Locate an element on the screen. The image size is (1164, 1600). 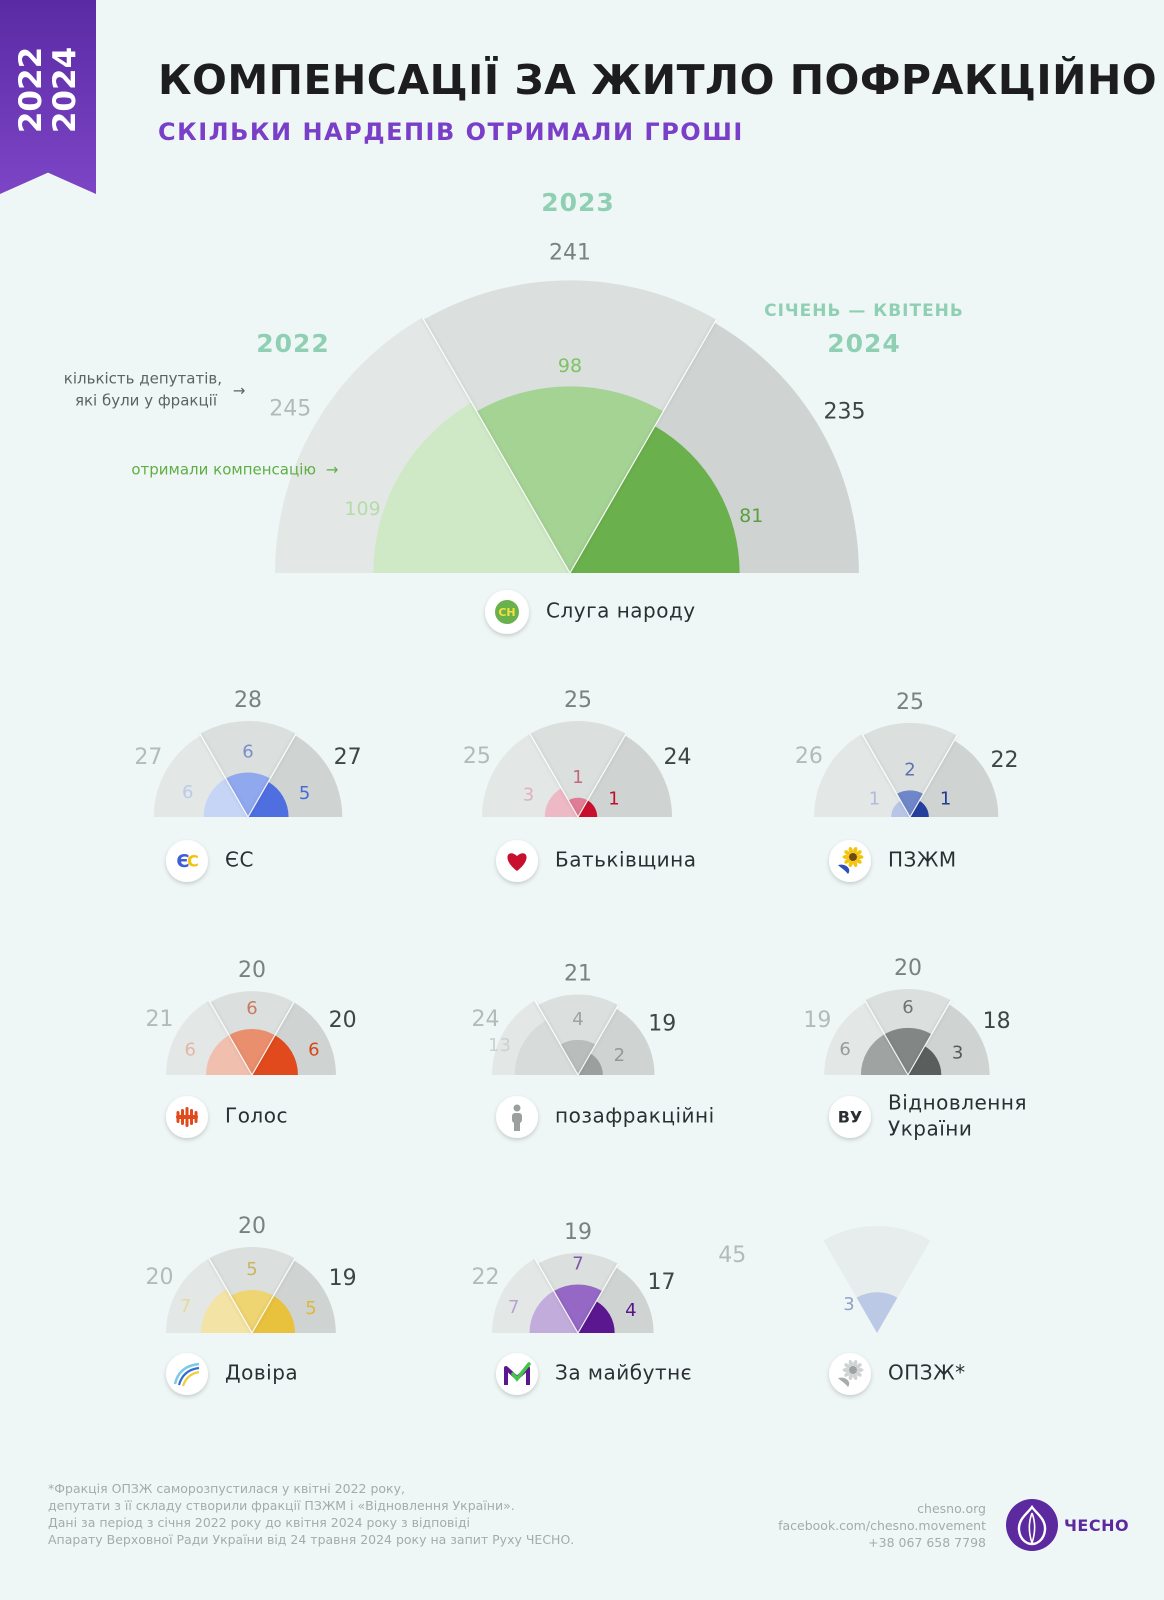
legend-arrow: → is located at coordinates (332, 470).